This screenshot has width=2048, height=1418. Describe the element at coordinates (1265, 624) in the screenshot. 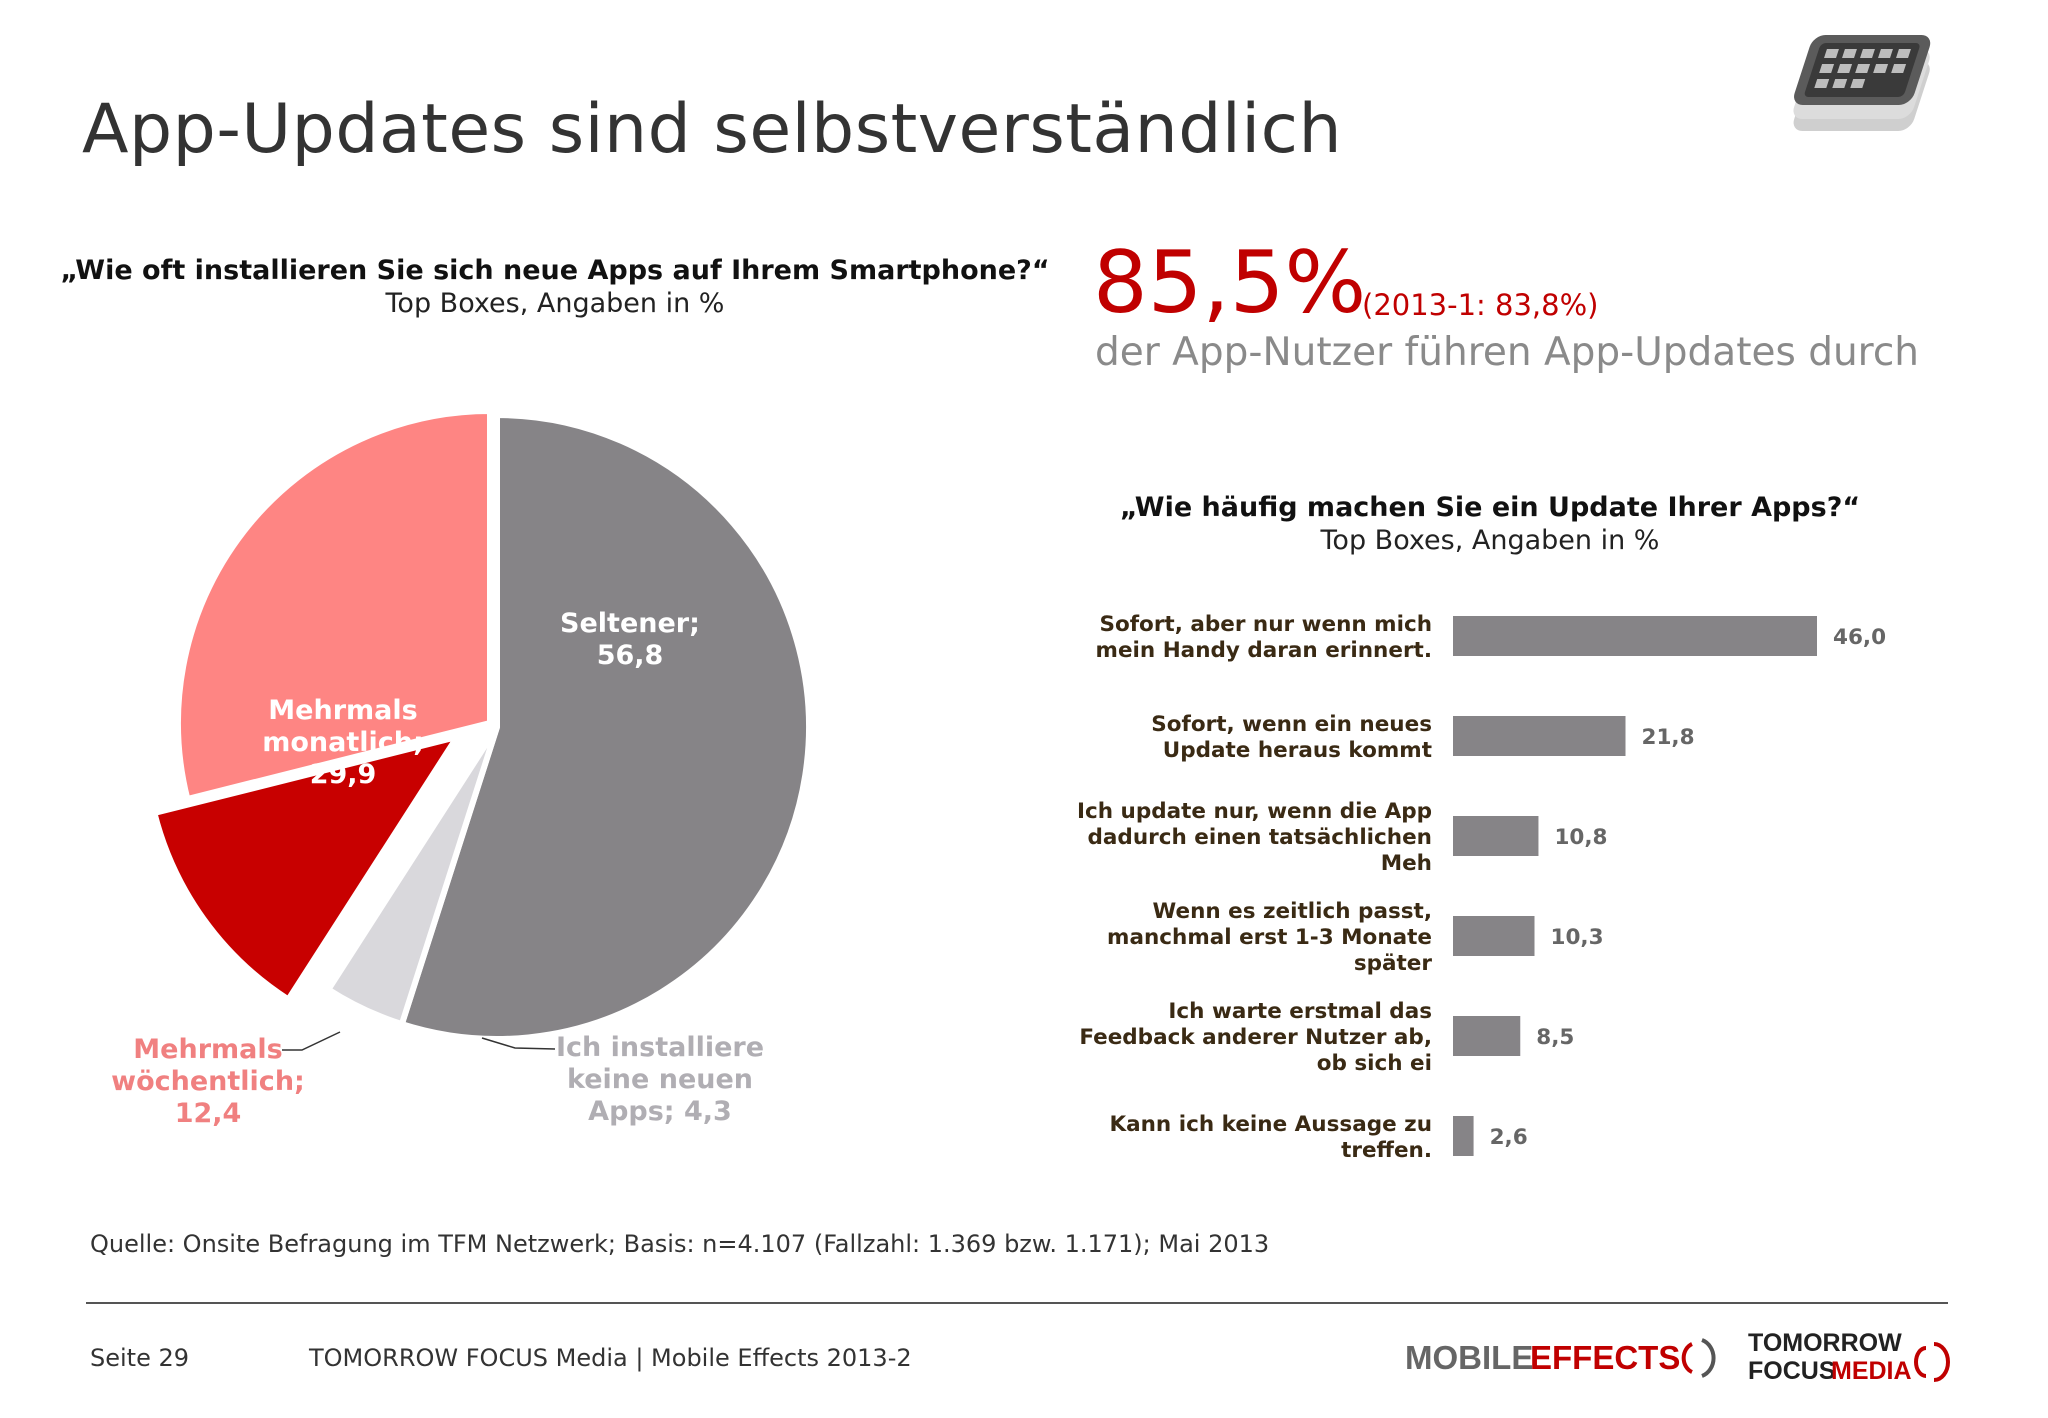

I see `bar-category-label-line: Sofort, aber nur wenn mich` at that location.